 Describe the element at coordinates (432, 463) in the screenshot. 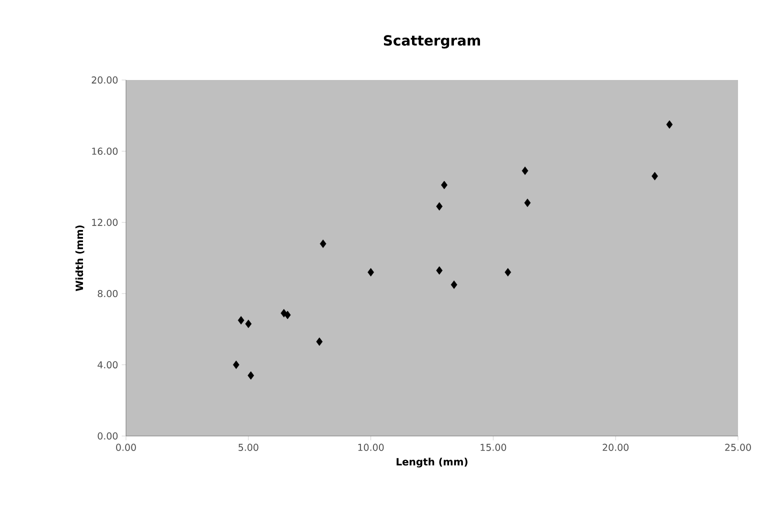

I see `x-axis-title: Length (mm)` at that location.